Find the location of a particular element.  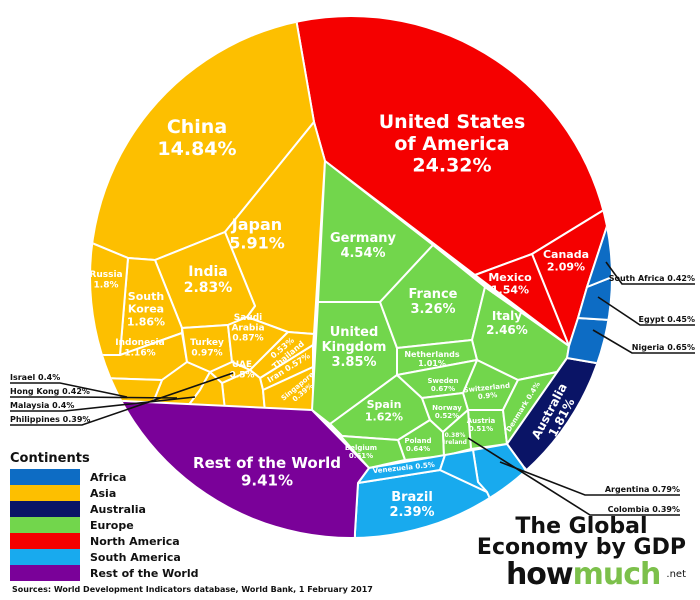

callout-egypt: Egypt 0.45% is located at coordinates (646, 311).